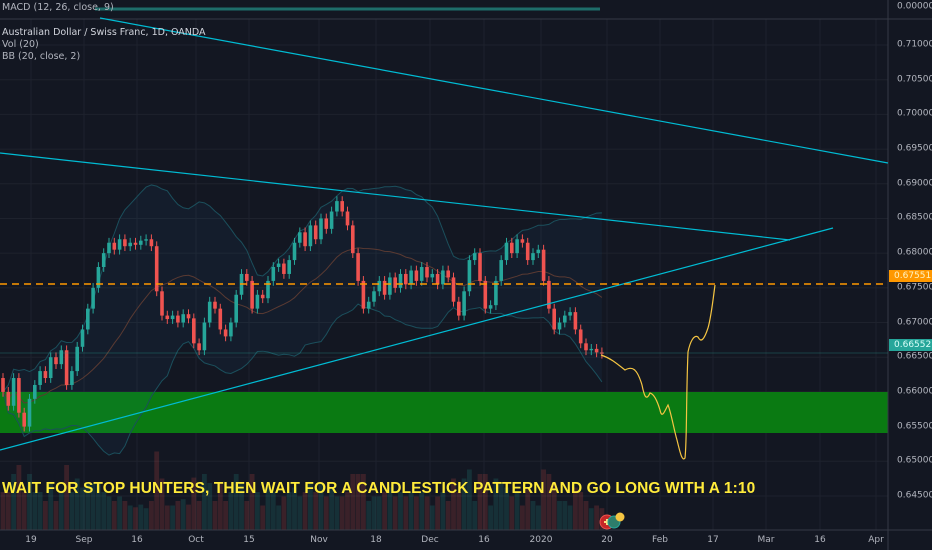 This screenshot has height=550, width=932. Describe the element at coordinates (41, 56) in the screenshot. I see `bollinger-legend: BB (20, close, 2)` at that location.